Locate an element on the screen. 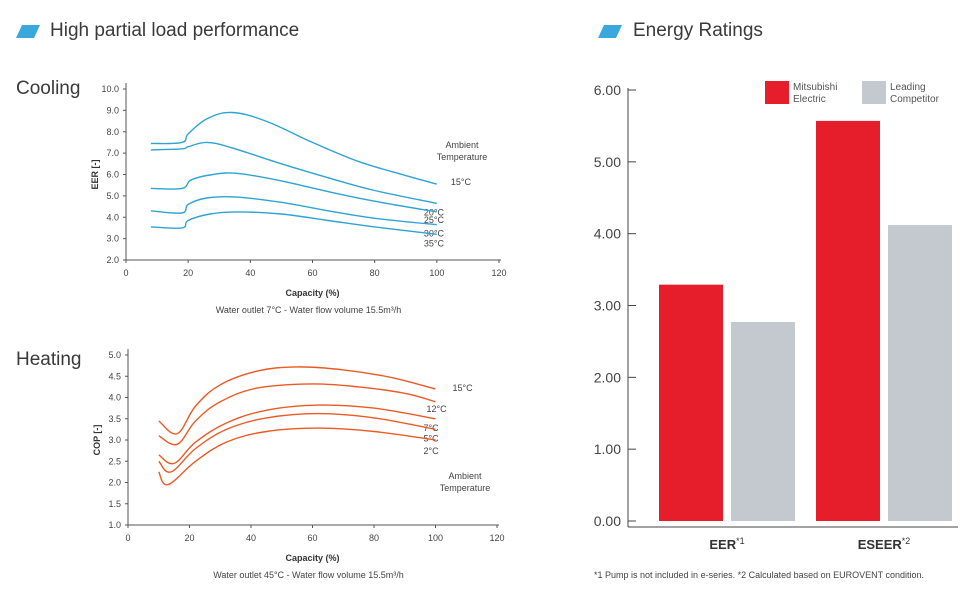  legend-label: Electric is located at coordinates (809, 99).